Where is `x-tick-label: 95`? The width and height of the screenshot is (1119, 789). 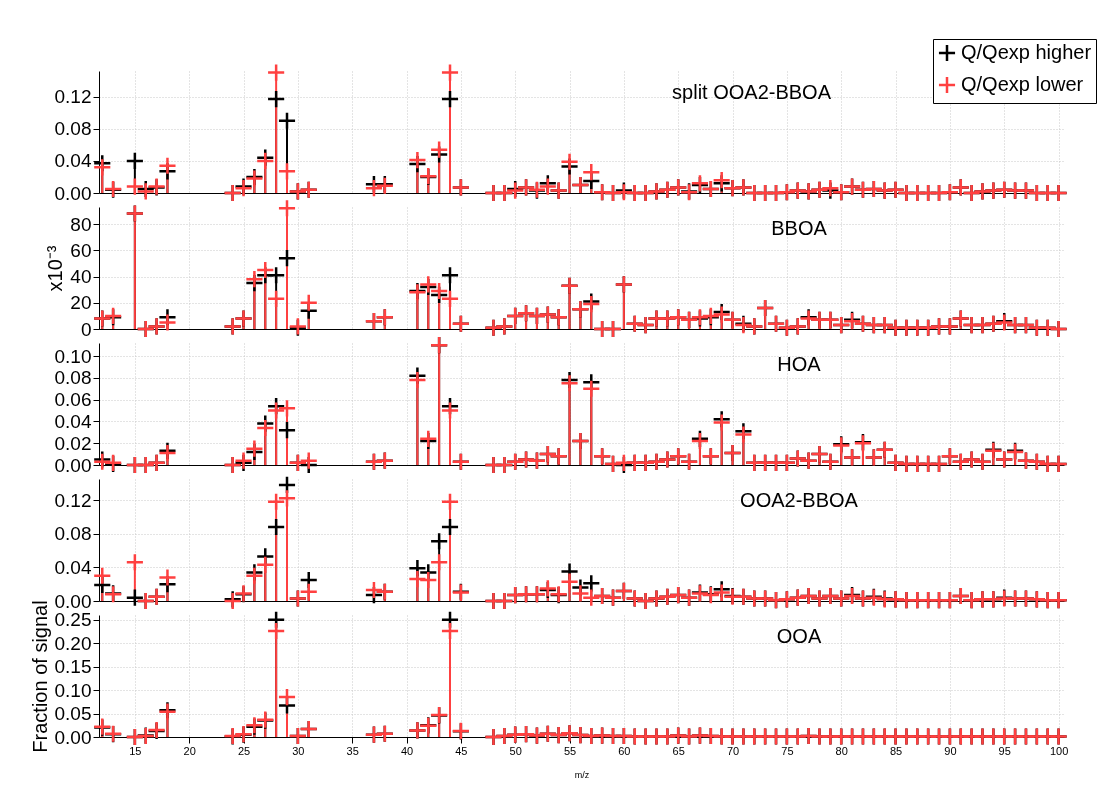
x-tick-label: 95 is located at coordinates (1004, 750).